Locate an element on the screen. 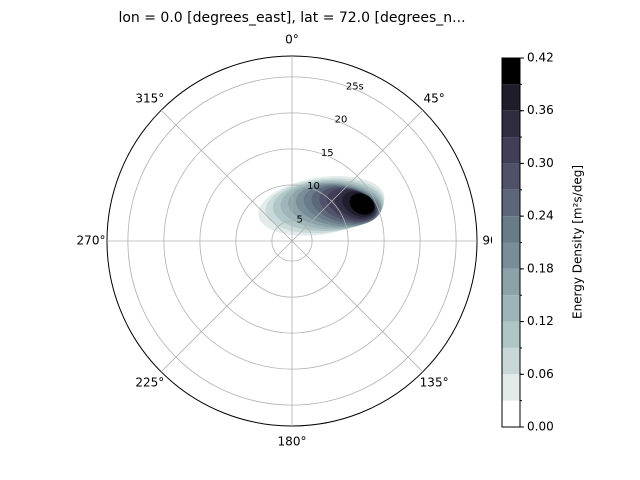 The height and width of the screenshot is (480, 640). theta-tick-label: 270° is located at coordinates (91, 241).